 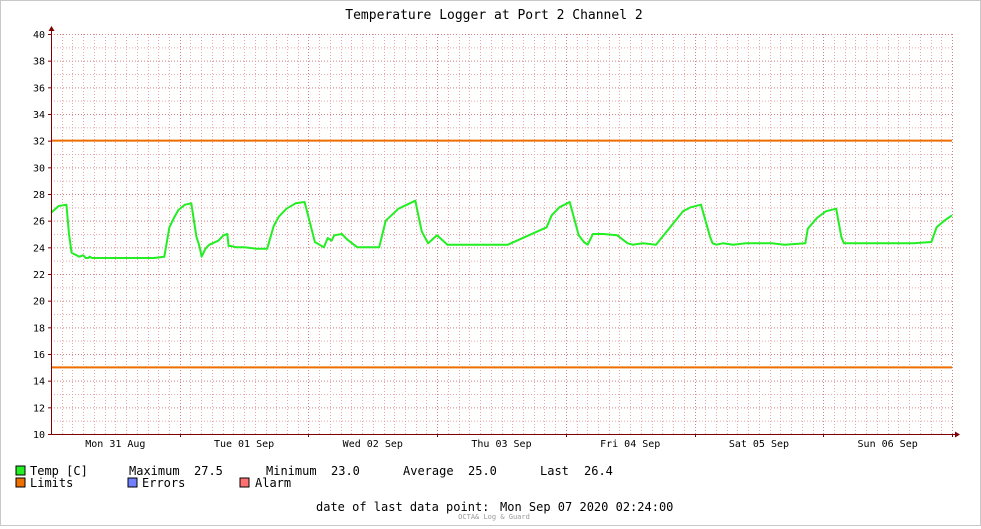 What do you see at coordinates (51, 28) in the screenshot?
I see `y-axis-arrow` at bounding box center [51, 28].